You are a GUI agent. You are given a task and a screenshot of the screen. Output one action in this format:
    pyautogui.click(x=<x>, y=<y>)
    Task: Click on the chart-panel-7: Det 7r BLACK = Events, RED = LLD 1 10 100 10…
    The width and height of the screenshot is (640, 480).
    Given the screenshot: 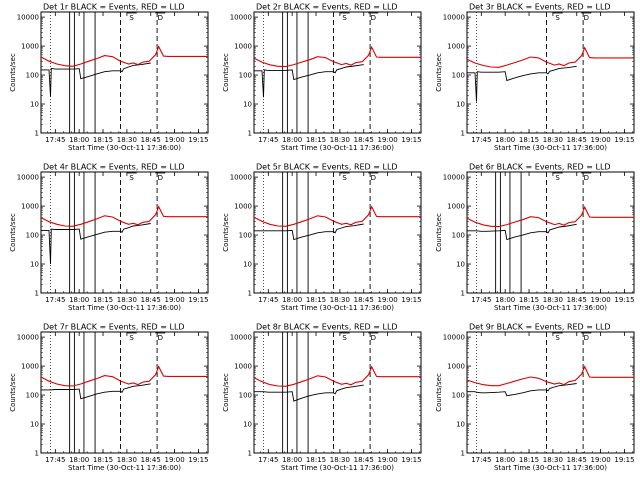 What is the action you would take?
    pyautogui.click(x=109, y=398)
    